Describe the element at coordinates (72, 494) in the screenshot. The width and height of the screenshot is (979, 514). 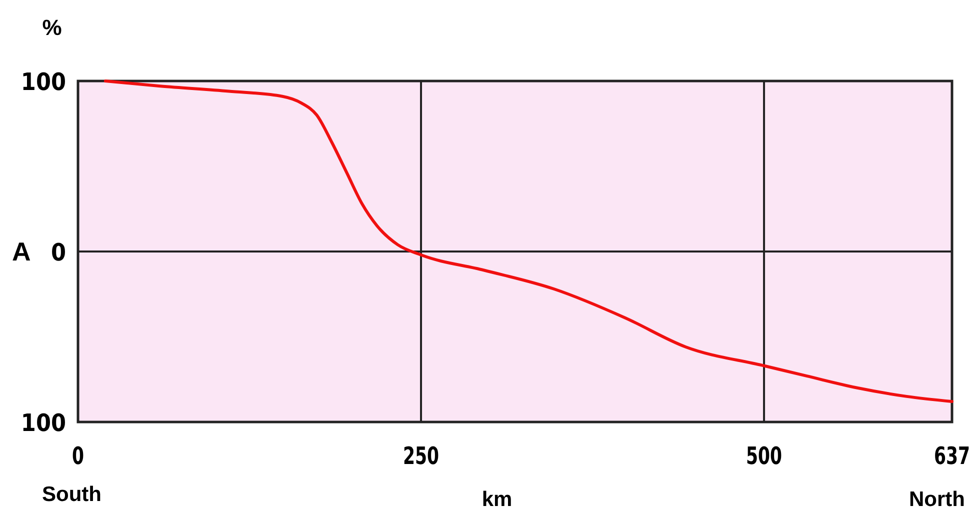
I see `text: South` at that location.